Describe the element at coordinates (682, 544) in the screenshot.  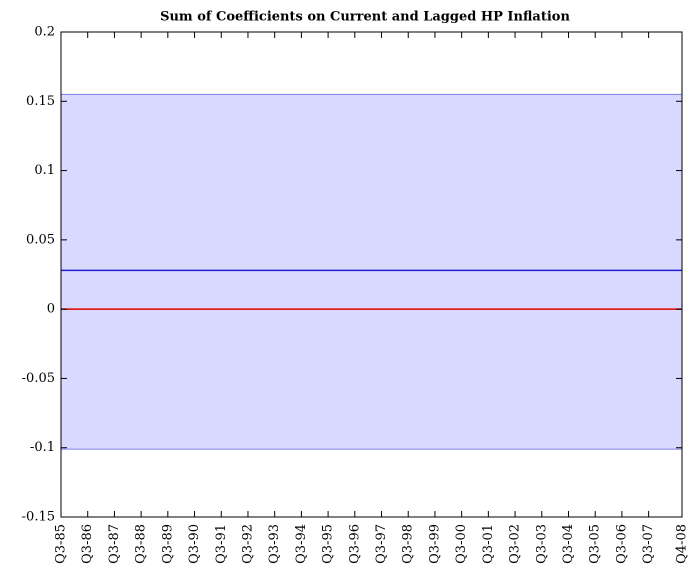
I see `x-tick-label: Q4-08` at that location.